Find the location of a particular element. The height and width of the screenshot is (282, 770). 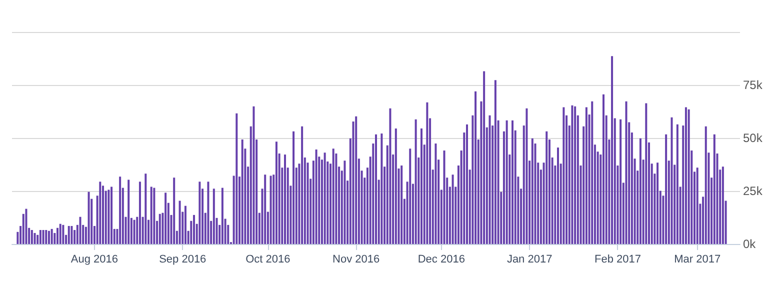

x-tick-label: Sep 2016 is located at coordinates (182, 260).